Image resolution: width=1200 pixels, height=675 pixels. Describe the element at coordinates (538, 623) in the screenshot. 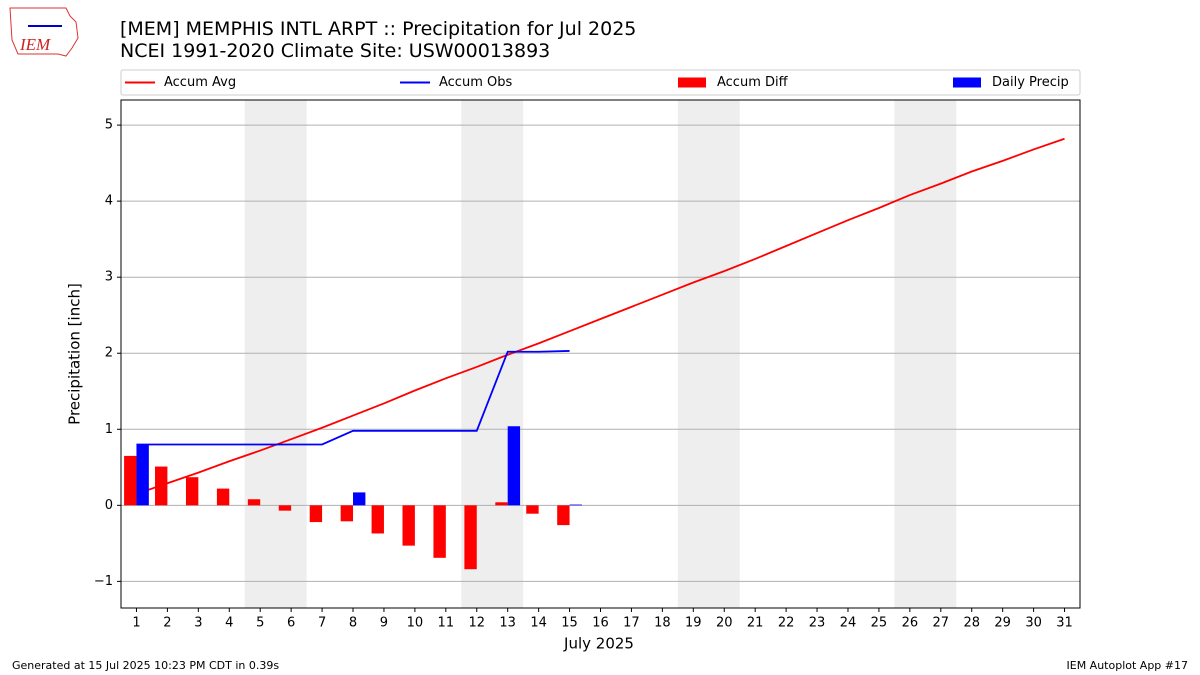

I see `x-tick-label: 14` at that location.